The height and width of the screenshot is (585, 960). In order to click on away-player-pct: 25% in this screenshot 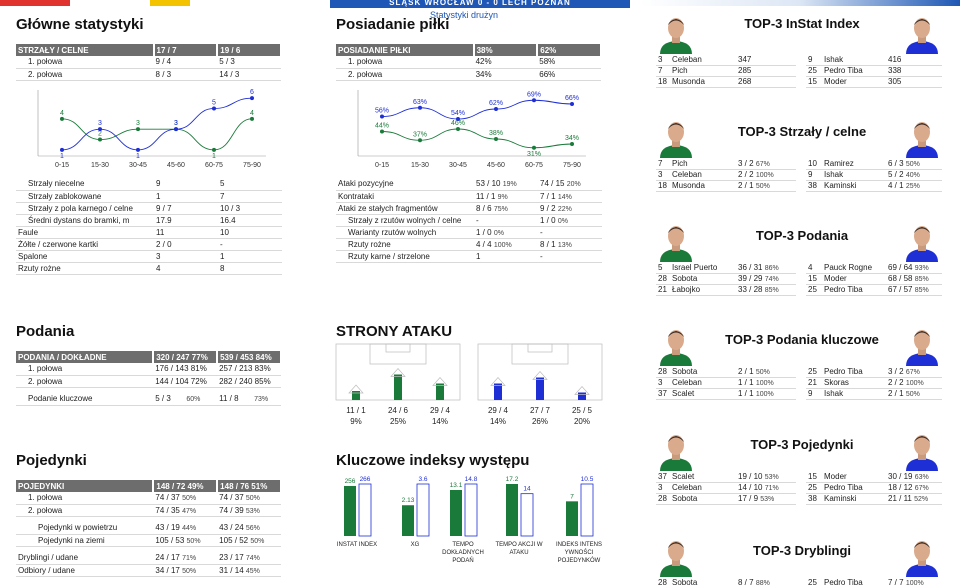, I will do `click(912, 186)`.